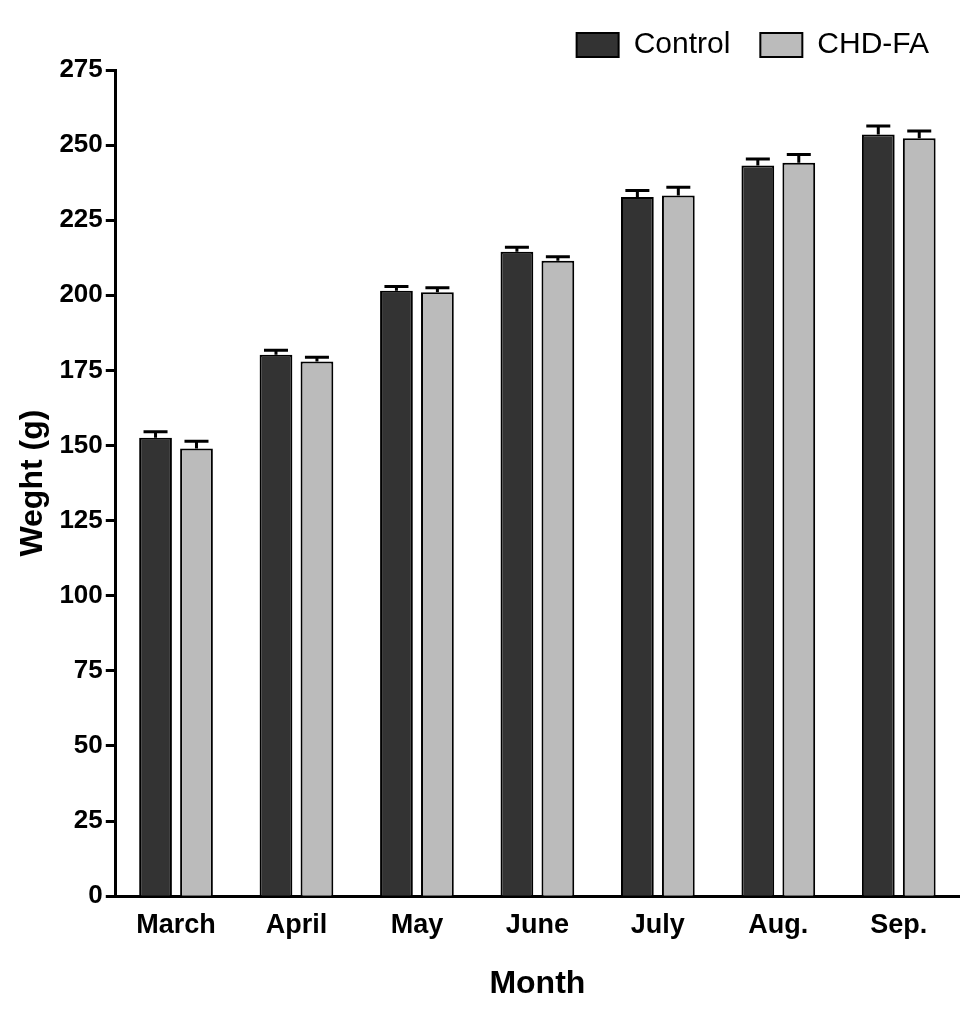  I want to click on x-tick-label: July, so click(657, 923).